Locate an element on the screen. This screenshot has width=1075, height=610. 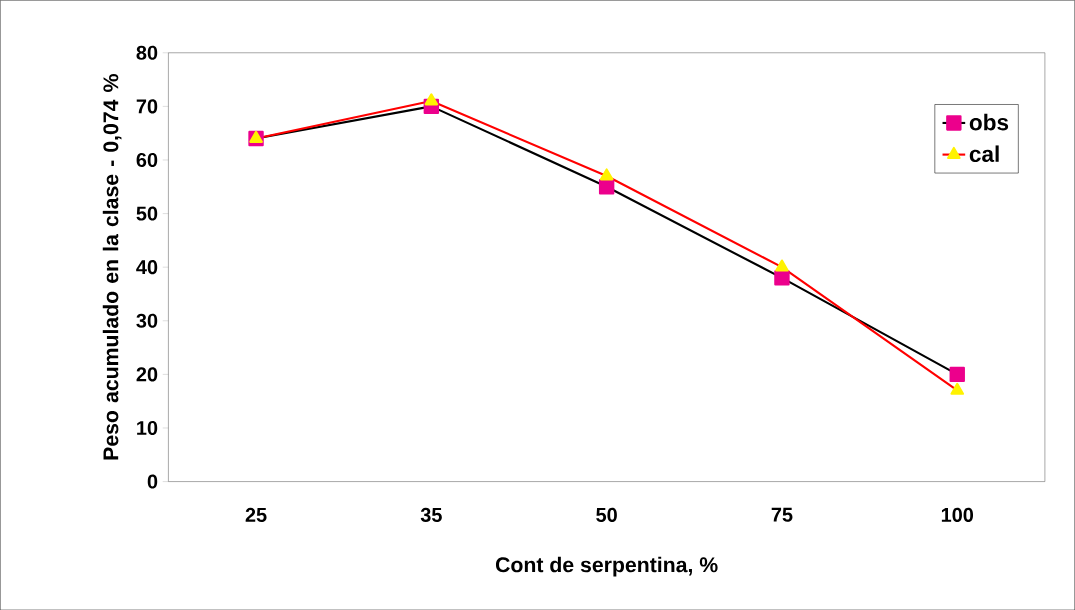
y-tick-label: 50 is located at coordinates (147, 213).